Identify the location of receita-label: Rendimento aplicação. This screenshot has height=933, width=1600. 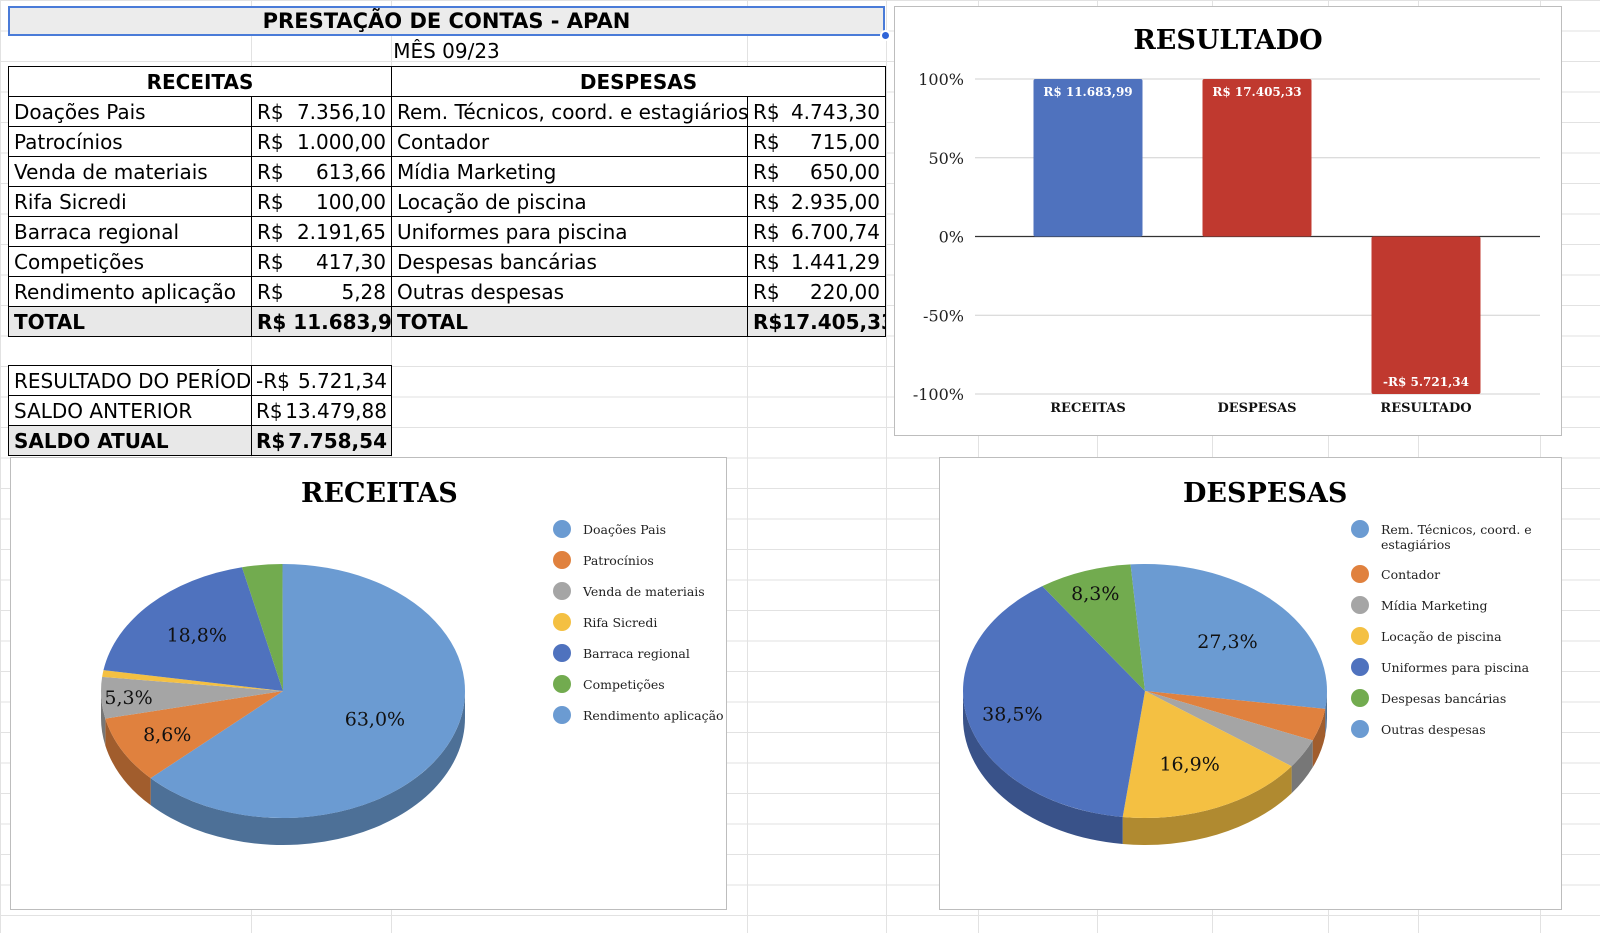
(130, 291).